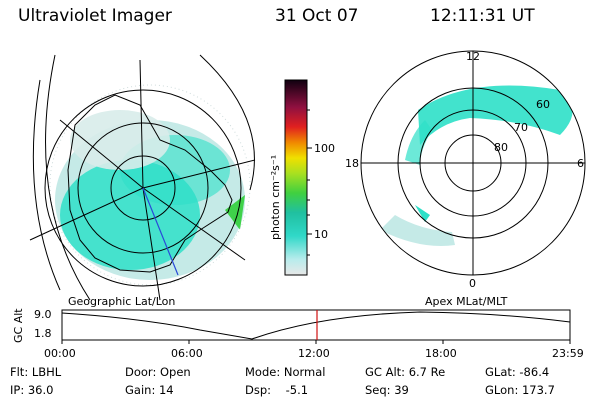 This screenshot has width=600, height=400. I want to click on colorbar: 100 10 photon cm⁻²s⁻¹, so click(302, 177).